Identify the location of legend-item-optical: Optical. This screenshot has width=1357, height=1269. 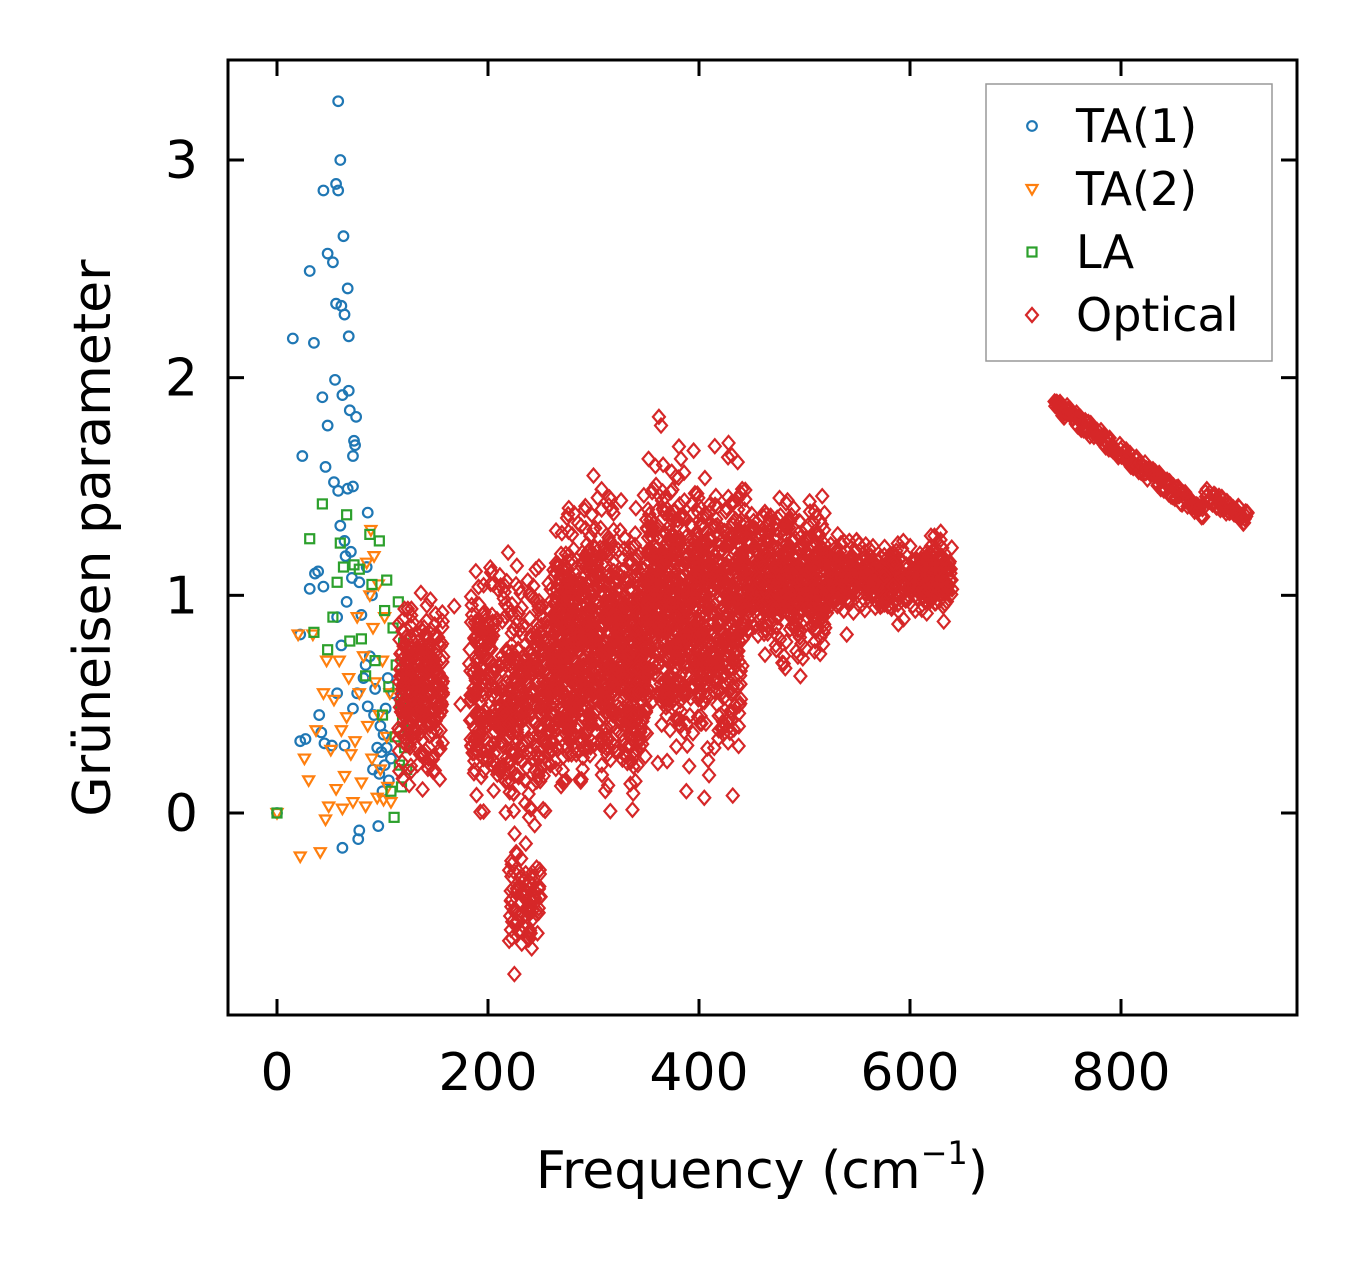
(1131, 315).